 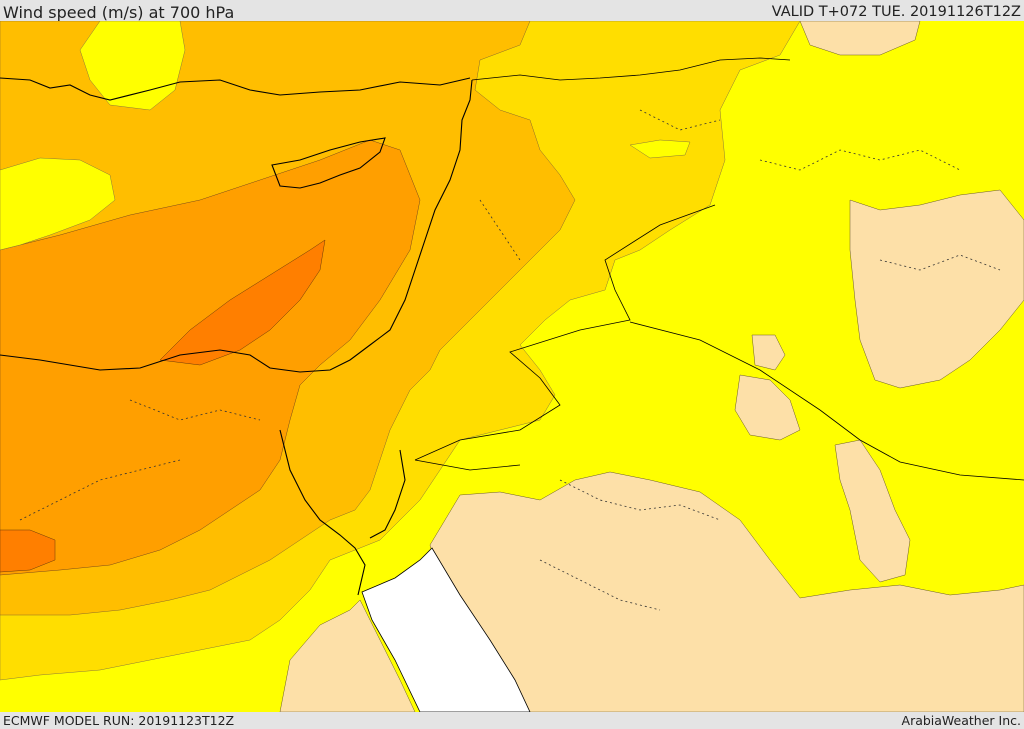 I want to click on header-bar, so click(x=512, y=10).